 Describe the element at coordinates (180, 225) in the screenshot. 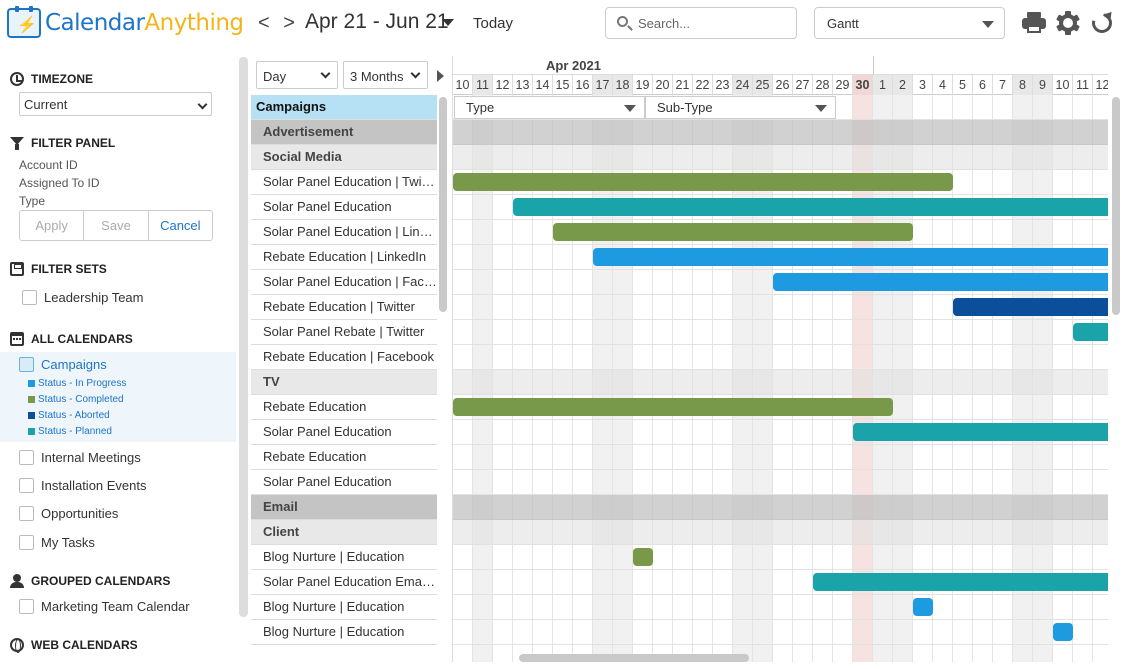

I see `cancel-button: Cancel` at that location.